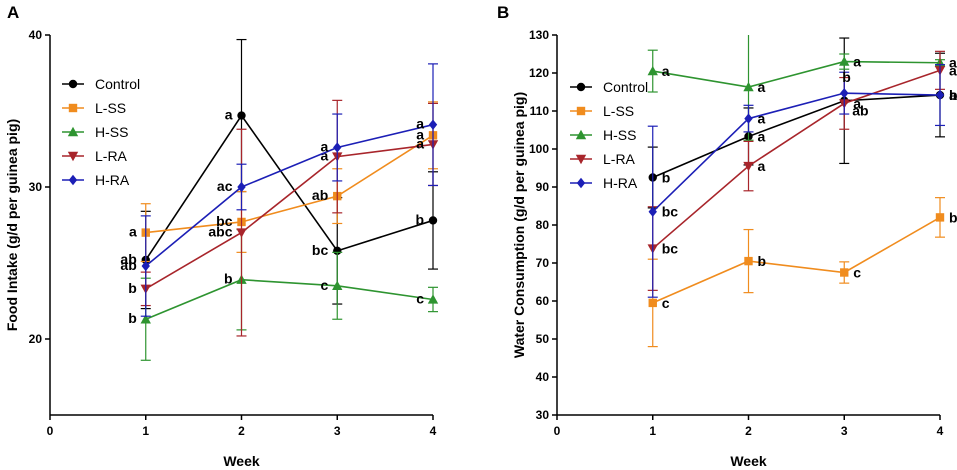 The width and height of the screenshot is (957, 470). What do you see at coordinates (337, 431) in the screenshot?
I see `x-tick-label: 3` at bounding box center [337, 431].